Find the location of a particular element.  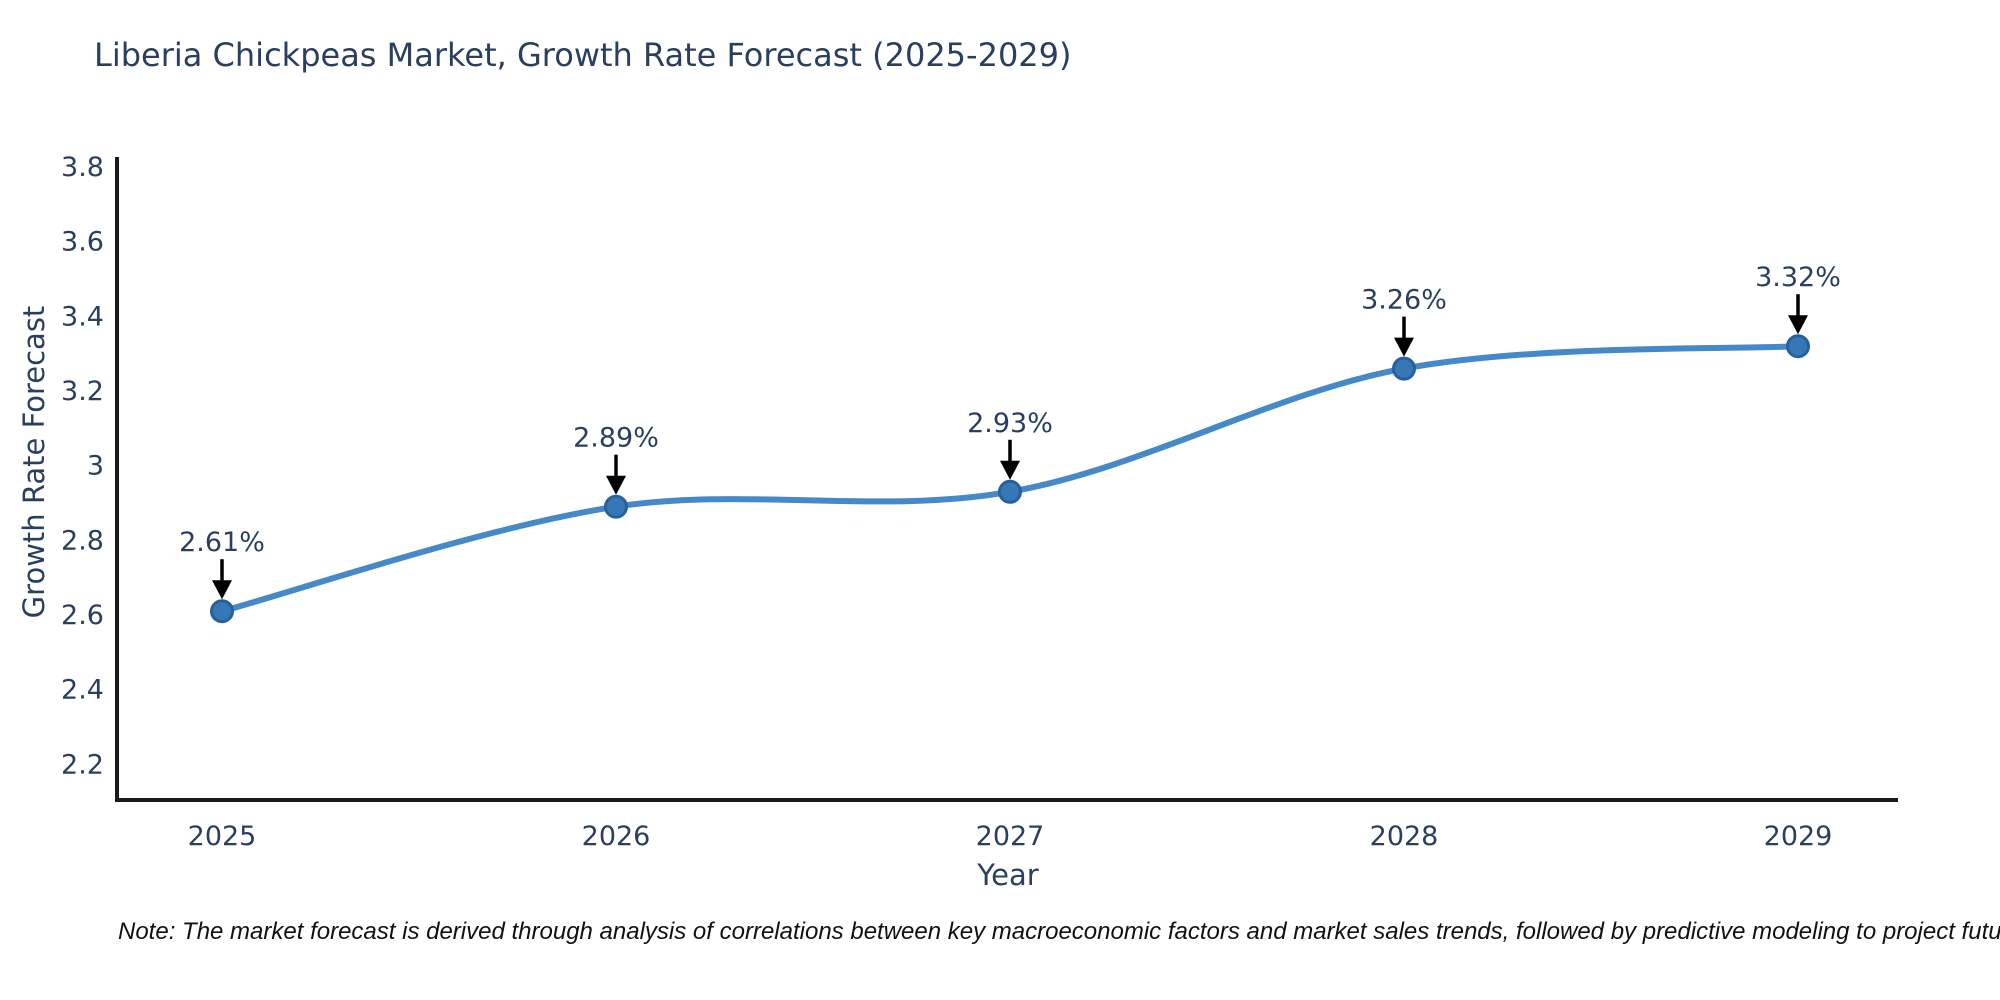

x-axis-title: Year is located at coordinates (1008, 875).